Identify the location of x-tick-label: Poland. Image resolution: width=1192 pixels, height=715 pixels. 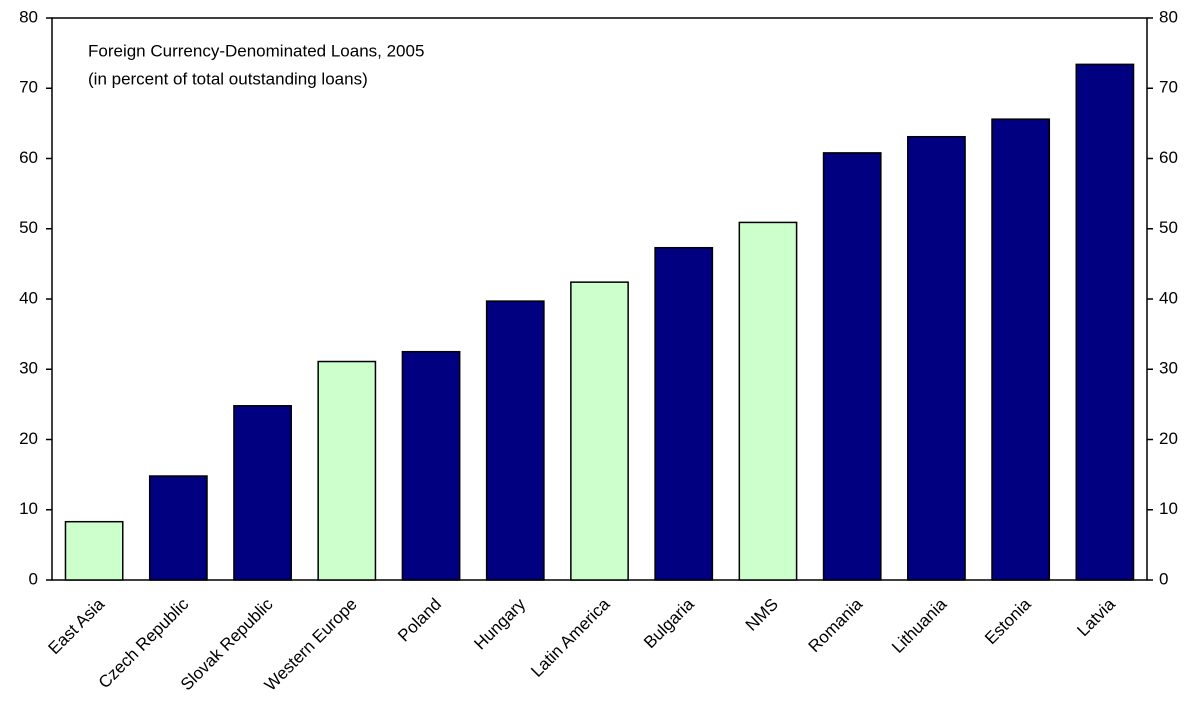
(419, 620).